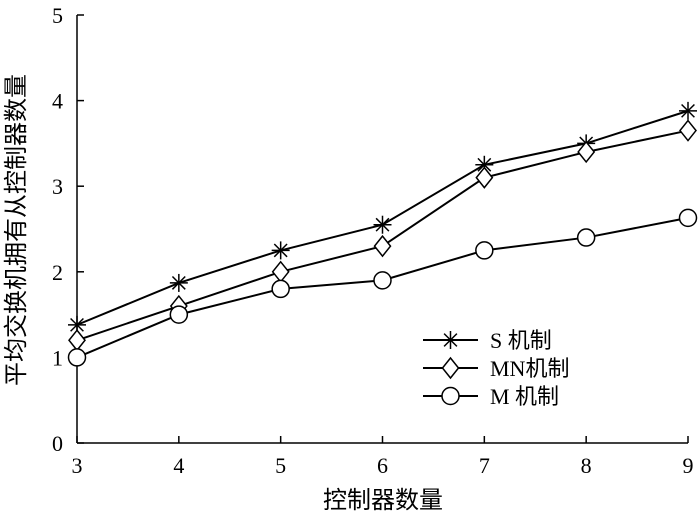 The width and height of the screenshot is (700, 515). I want to click on x-tick-label: 3, so click(77, 465).